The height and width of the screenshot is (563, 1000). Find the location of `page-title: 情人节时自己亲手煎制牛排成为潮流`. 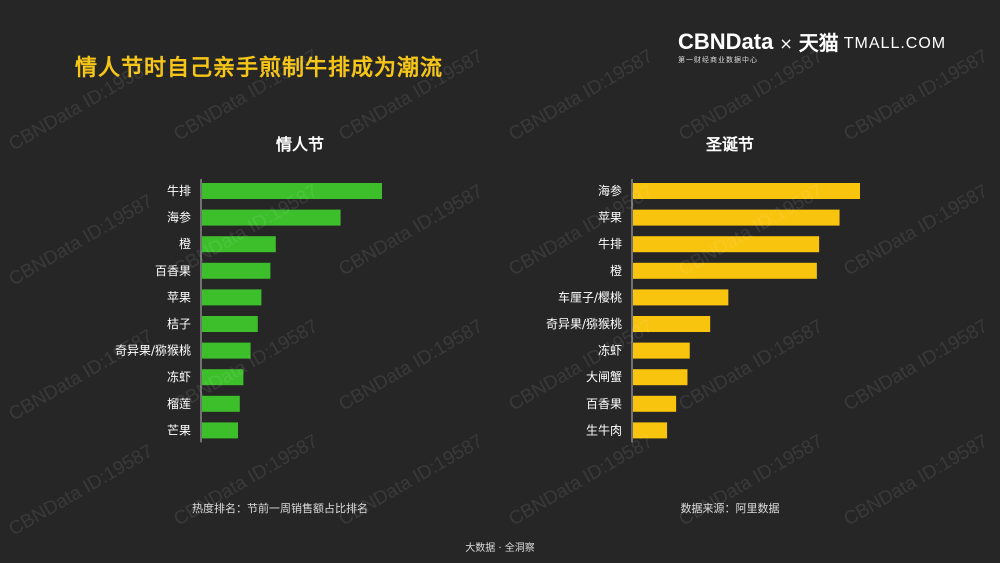

page-title: 情人节时自己亲手煎制牛排成为潮流 is located at coordinates (259, 68).